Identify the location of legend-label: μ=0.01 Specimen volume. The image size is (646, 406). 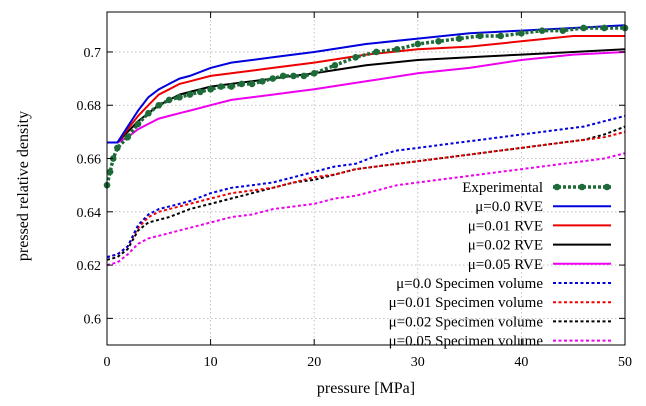
(466, 303).